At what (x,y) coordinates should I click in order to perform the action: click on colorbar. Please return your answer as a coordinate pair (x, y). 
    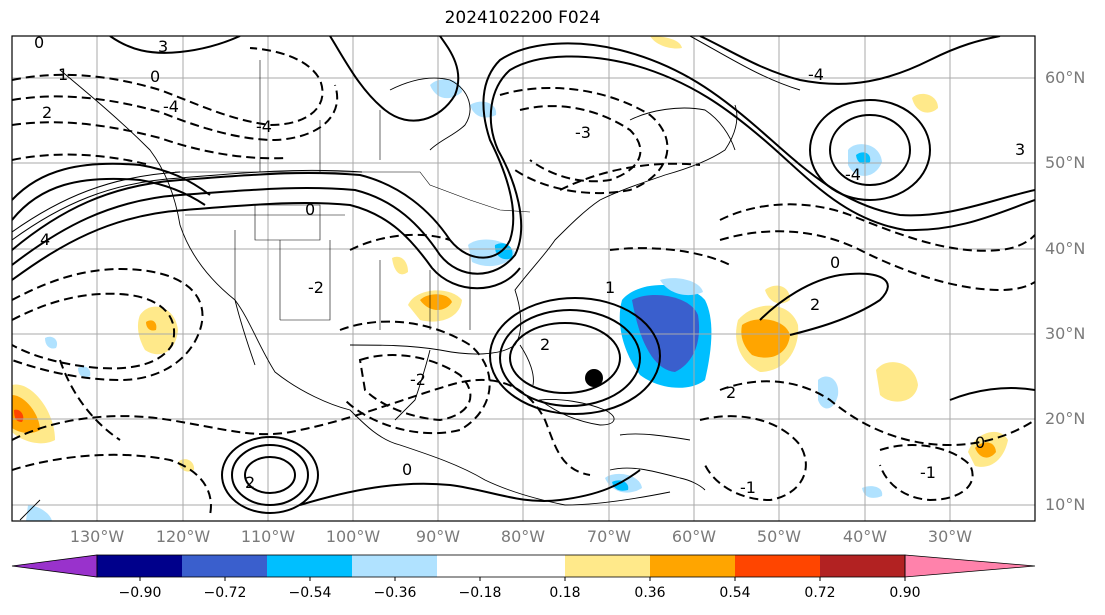
    Looking at the image, I should click on (523, 567).